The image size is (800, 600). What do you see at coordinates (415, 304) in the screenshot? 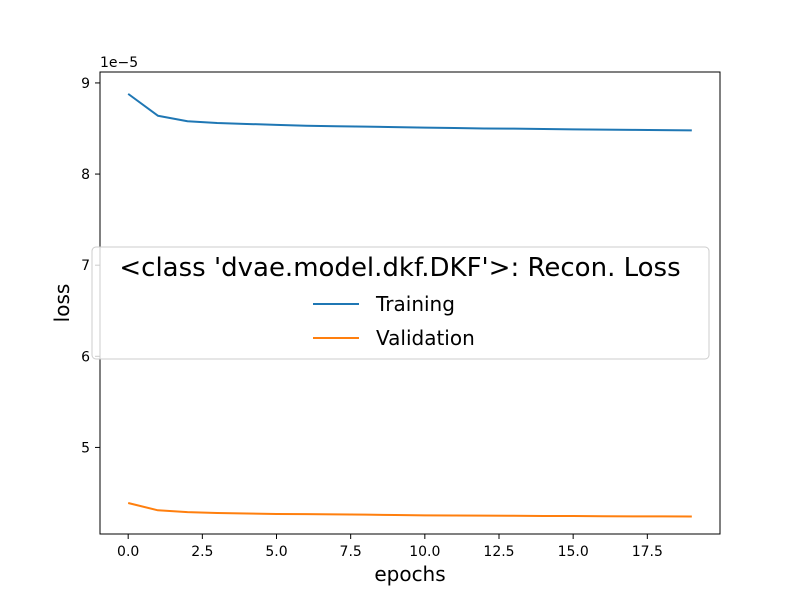
I see `legend-label-training: Training` at bounding box center [415, 304].